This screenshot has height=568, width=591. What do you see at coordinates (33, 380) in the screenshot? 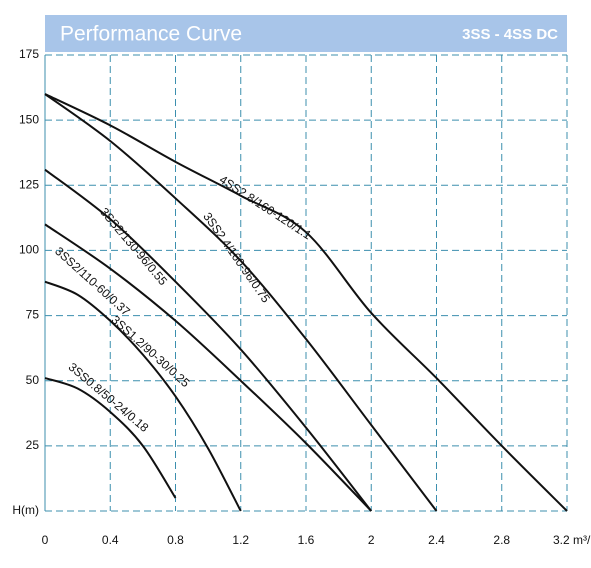
I see `y-tick-label: 50` at bounding box center [33, 380].